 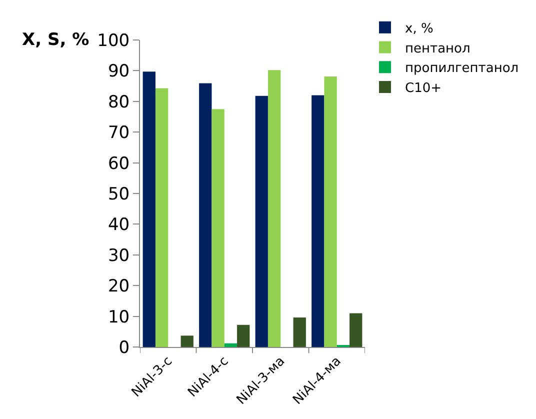 What do you see at coordinates (119, 72) in the screenshot?
I see `y-tick-label: 90` at bounding box center [119, 72].